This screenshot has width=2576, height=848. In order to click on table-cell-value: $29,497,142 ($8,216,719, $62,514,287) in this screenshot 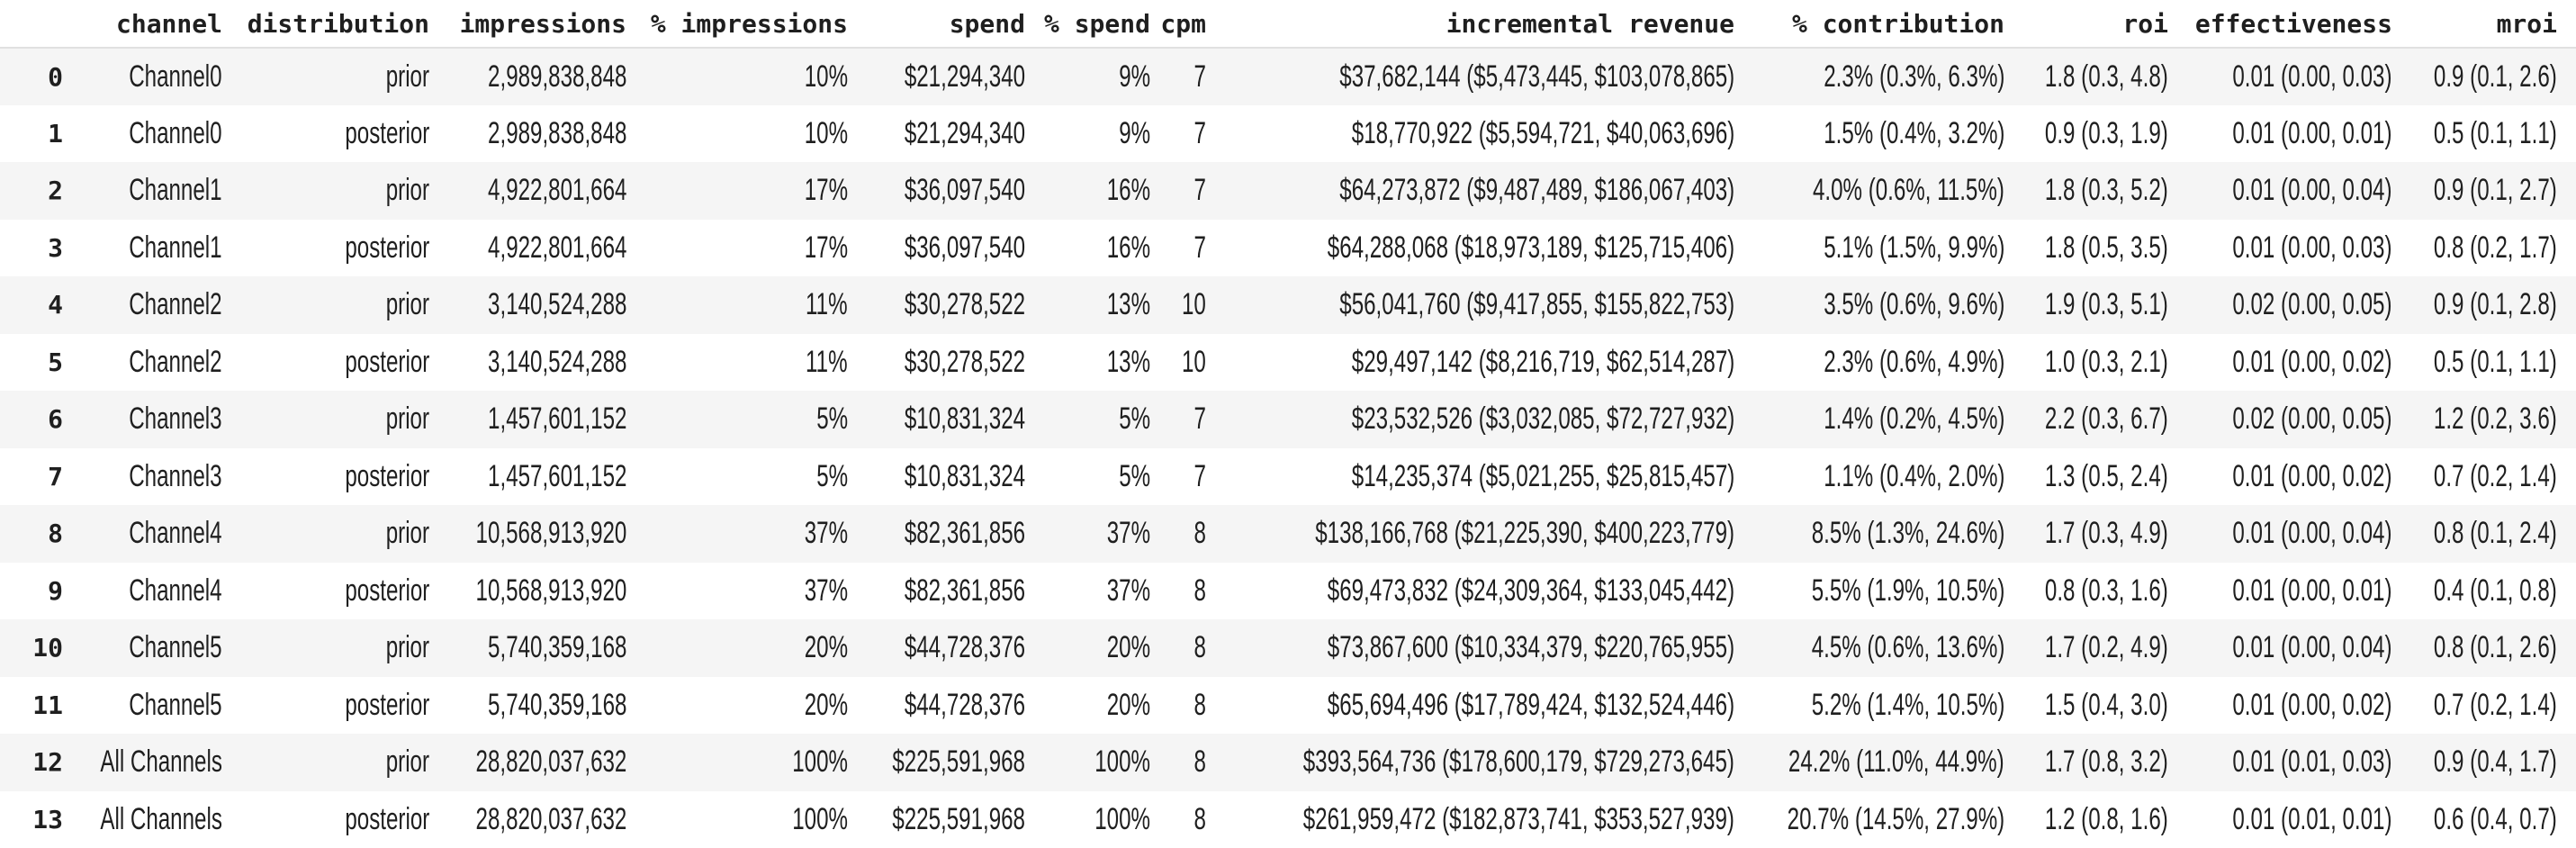, I will do `click(1542, 361)`.